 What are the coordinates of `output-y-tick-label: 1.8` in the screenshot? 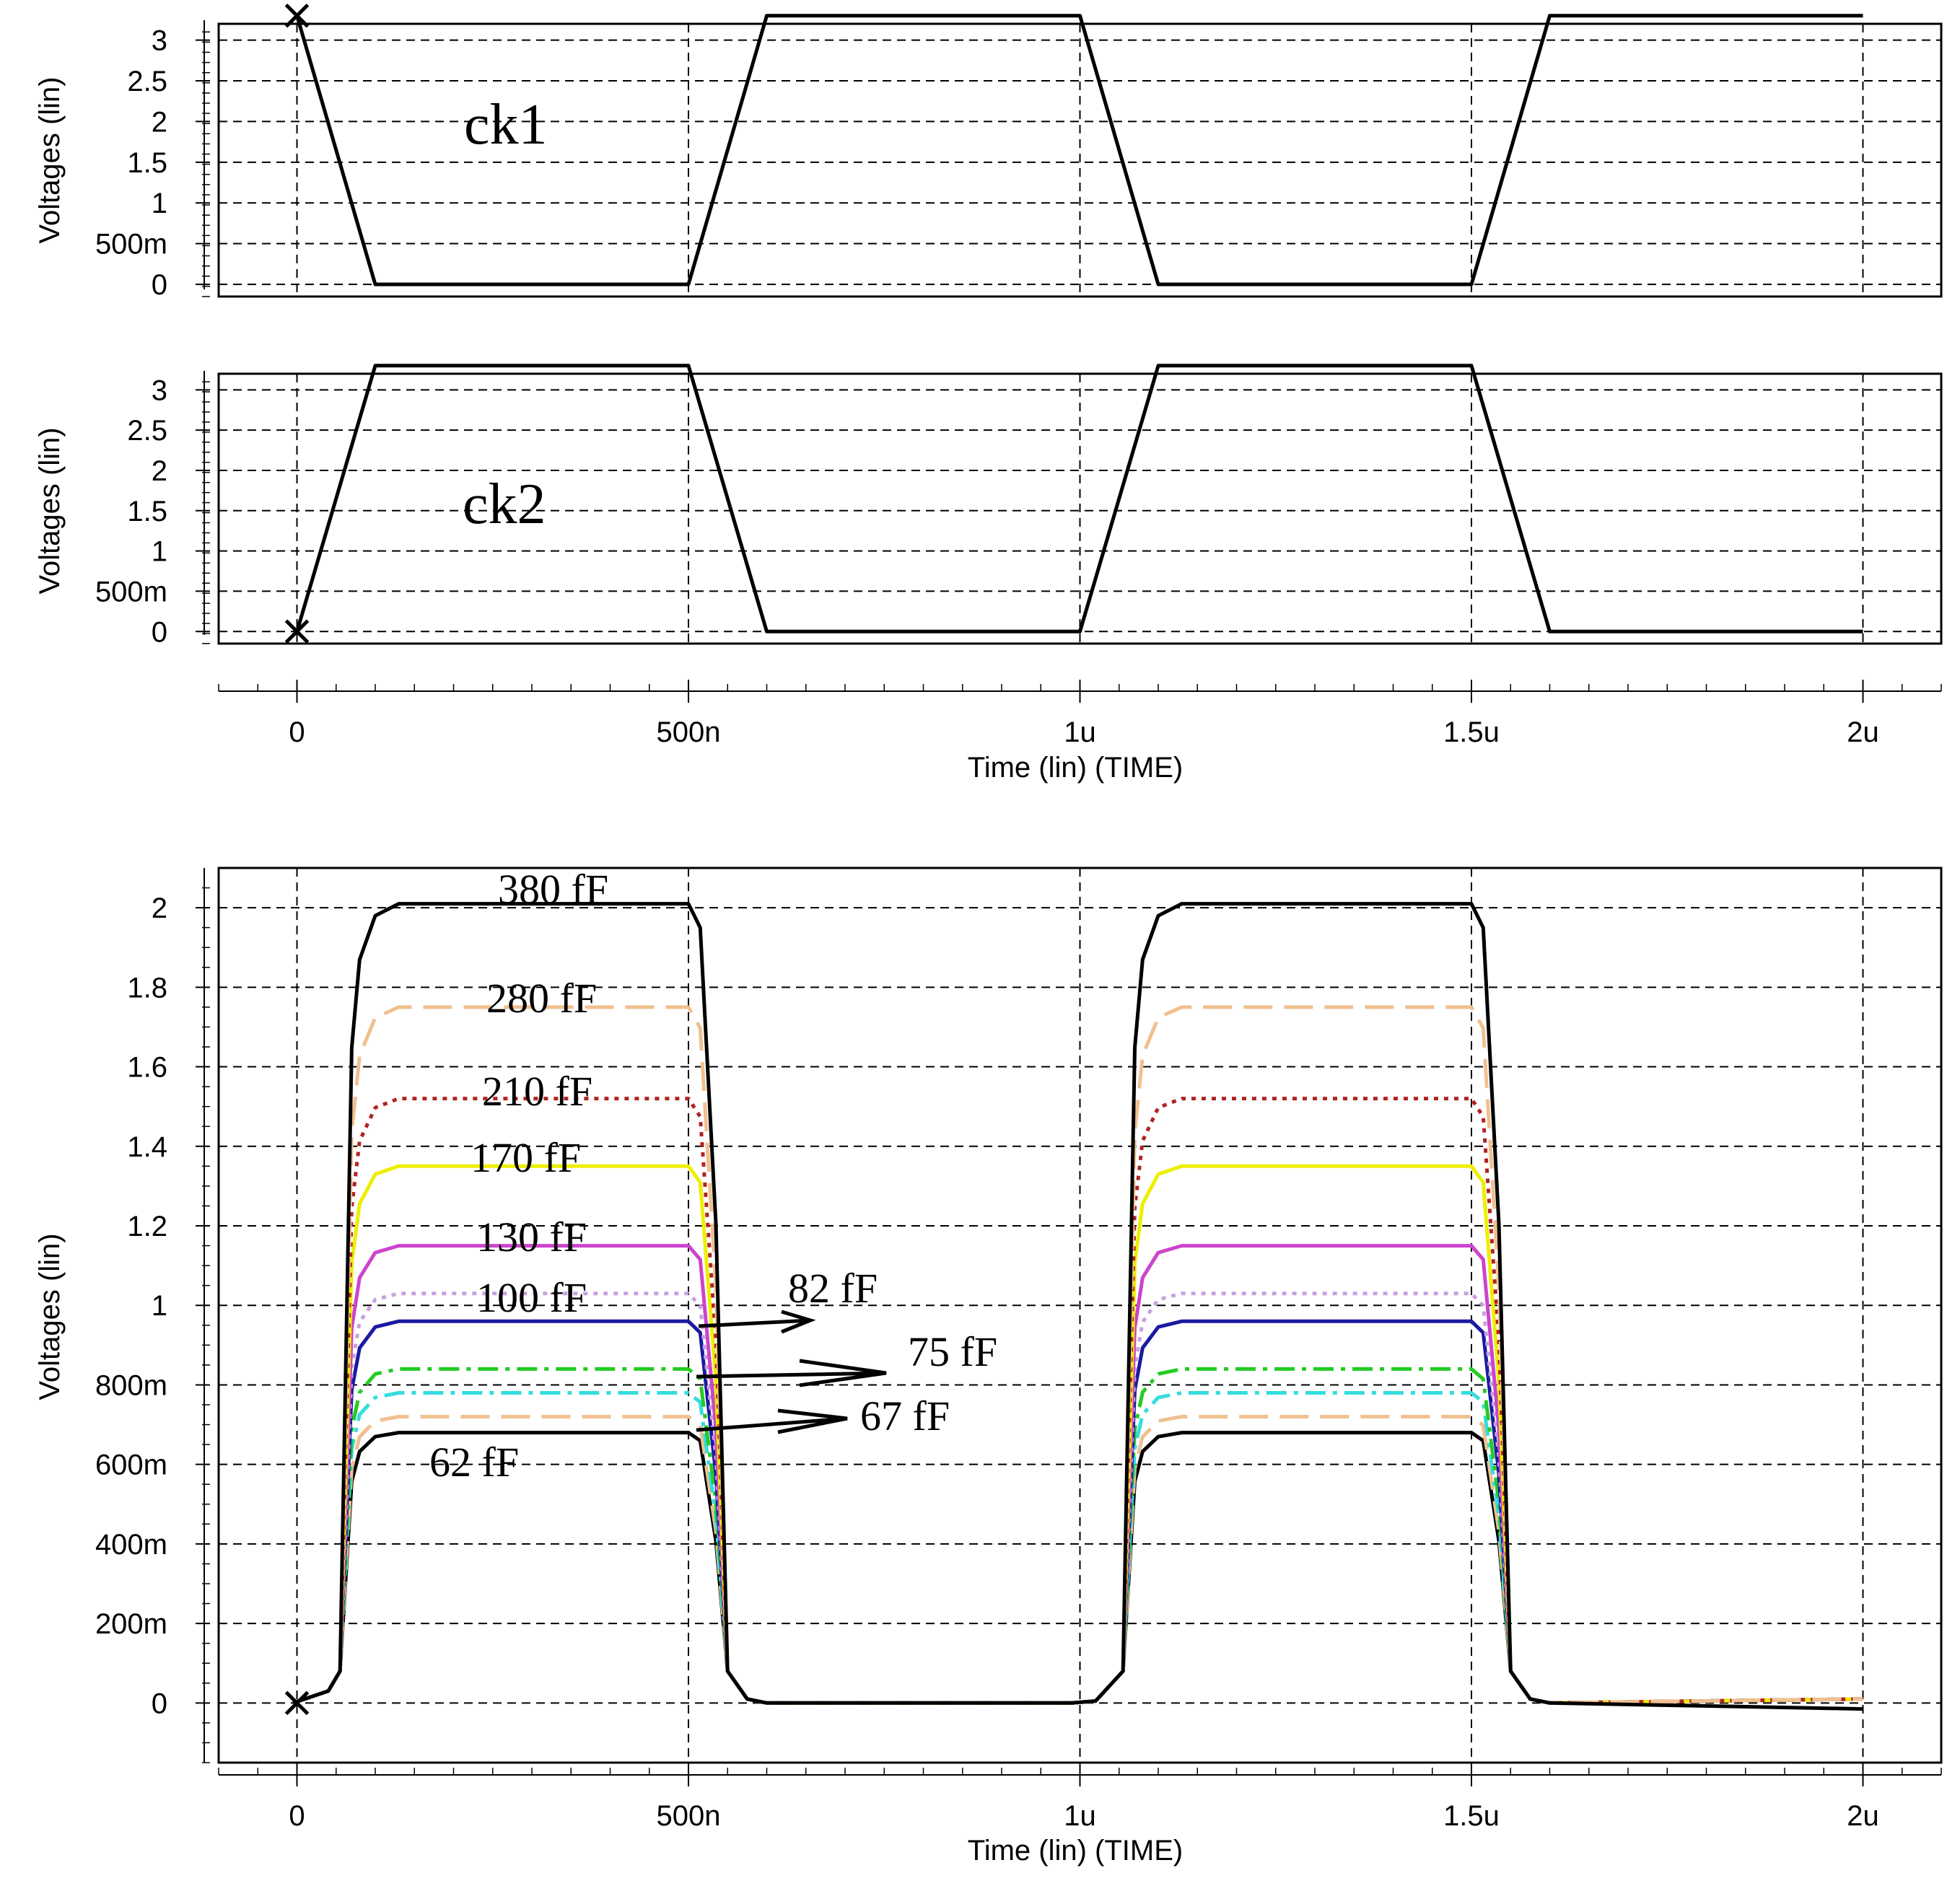 It's located at (147, 988).